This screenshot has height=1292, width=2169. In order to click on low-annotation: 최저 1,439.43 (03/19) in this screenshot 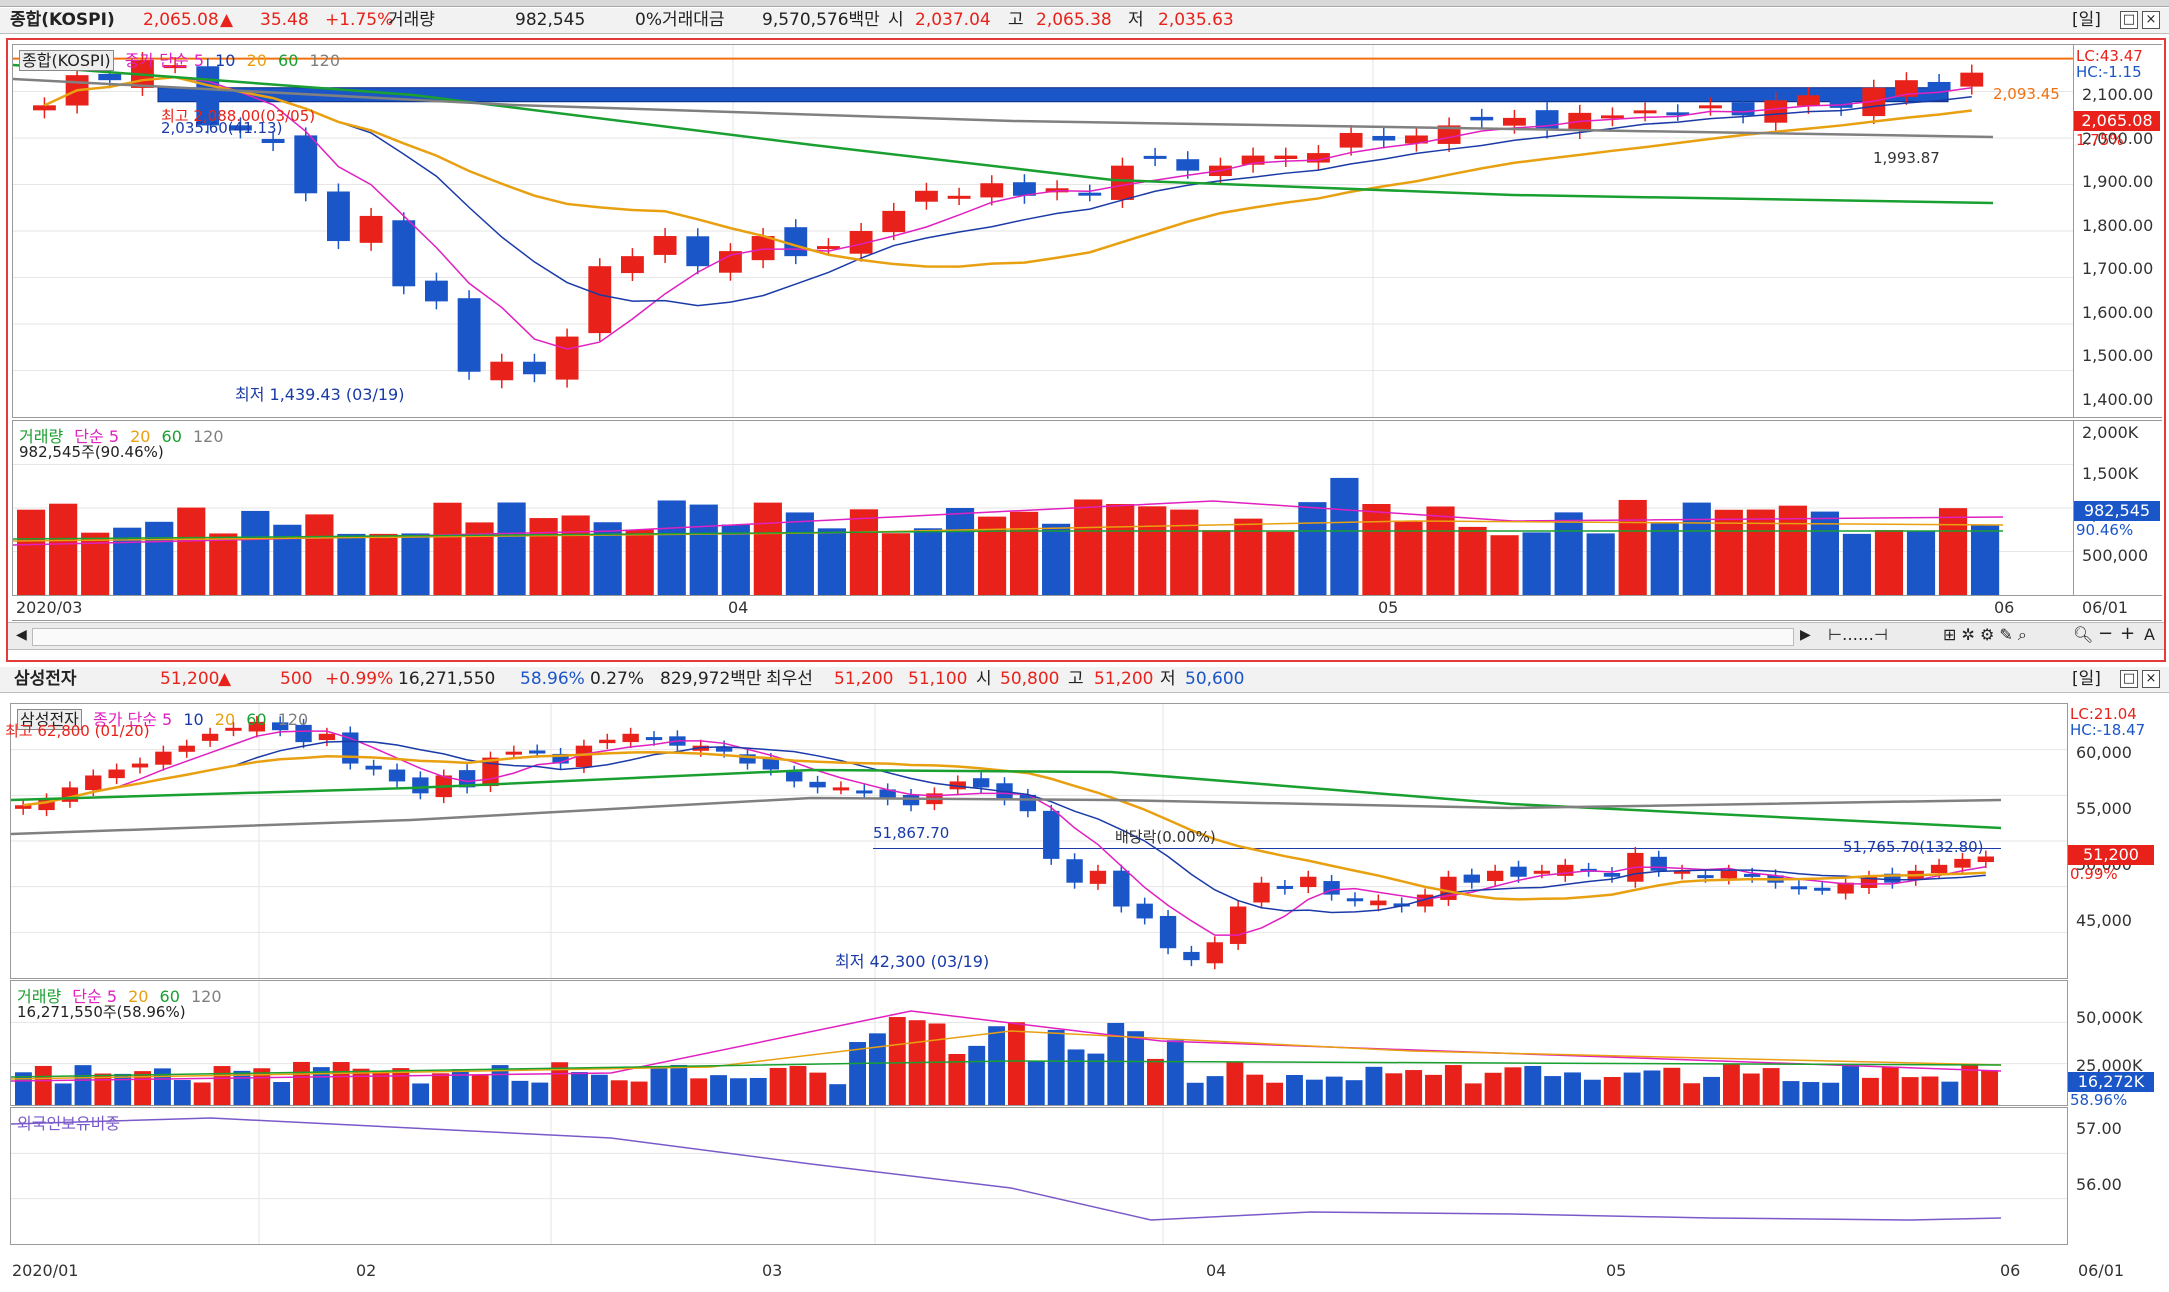, I will do `click(320, 394)`.